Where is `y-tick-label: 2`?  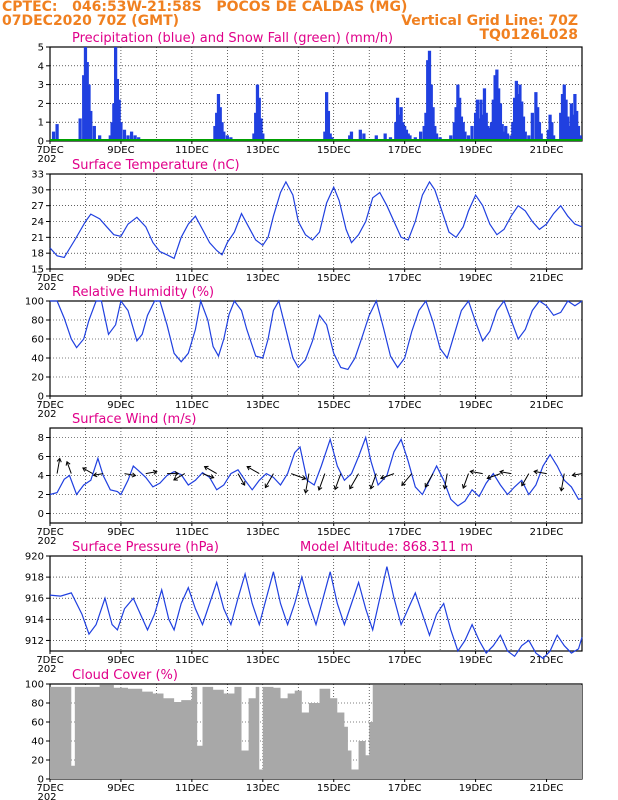
y-tick-label: 2 is located at coordinates (41, 104).